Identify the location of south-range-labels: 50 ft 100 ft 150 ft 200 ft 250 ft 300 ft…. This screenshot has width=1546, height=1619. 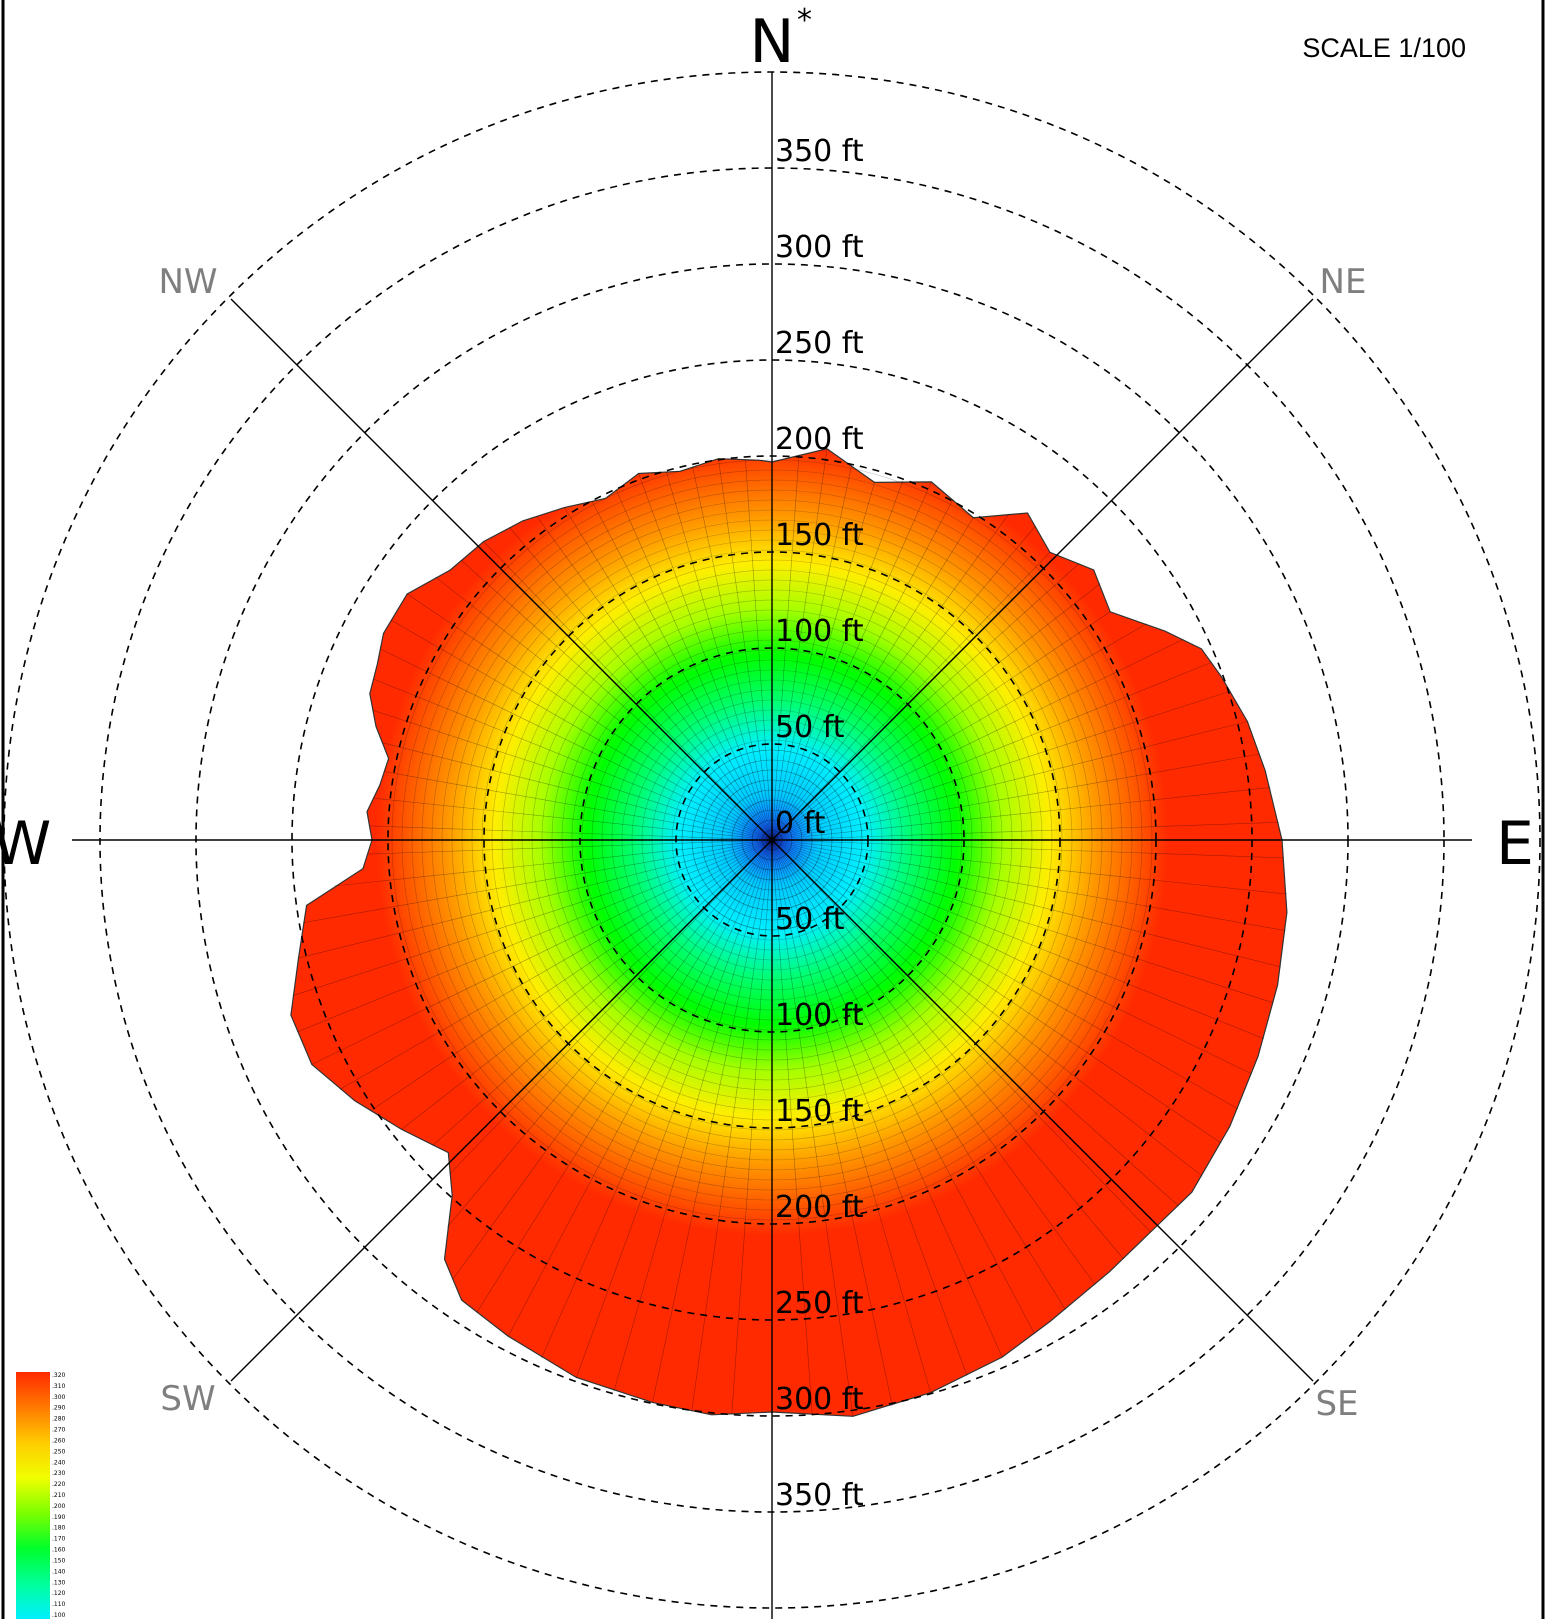
(819, 1207).